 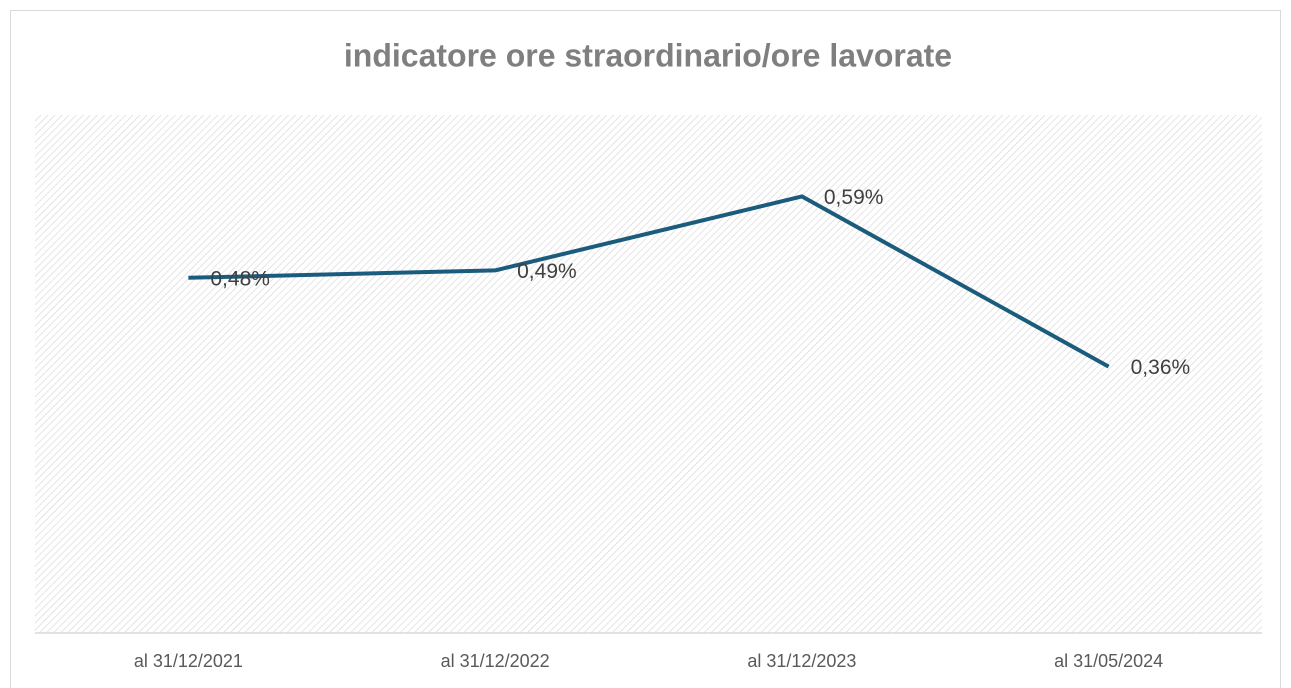 I want to click on data-label: 0,49%, so click(x=547, y=271).